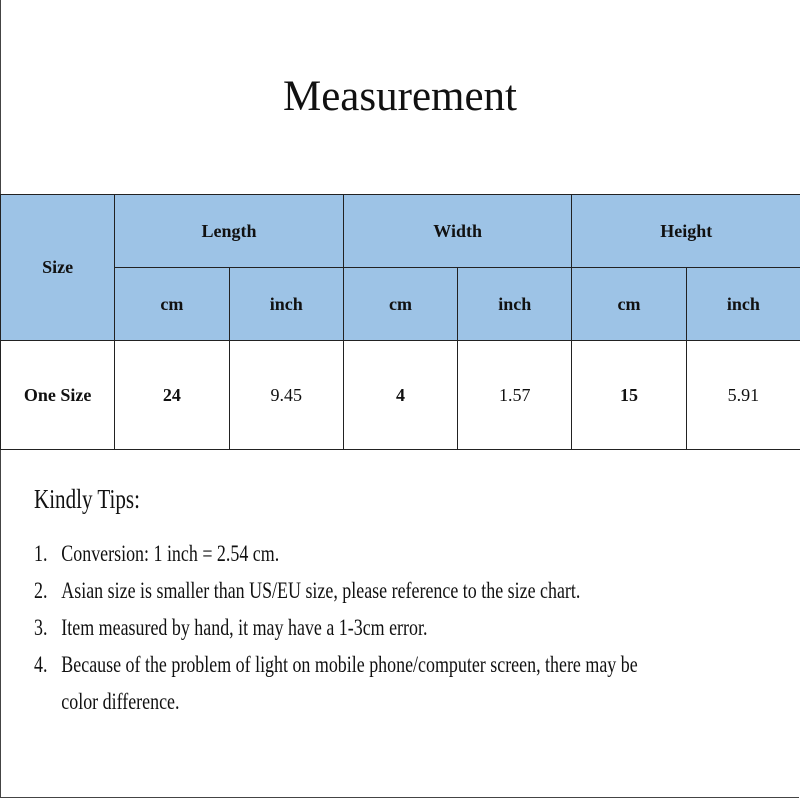  I want to click on length-cm-cell: 24, so click(172, 395).